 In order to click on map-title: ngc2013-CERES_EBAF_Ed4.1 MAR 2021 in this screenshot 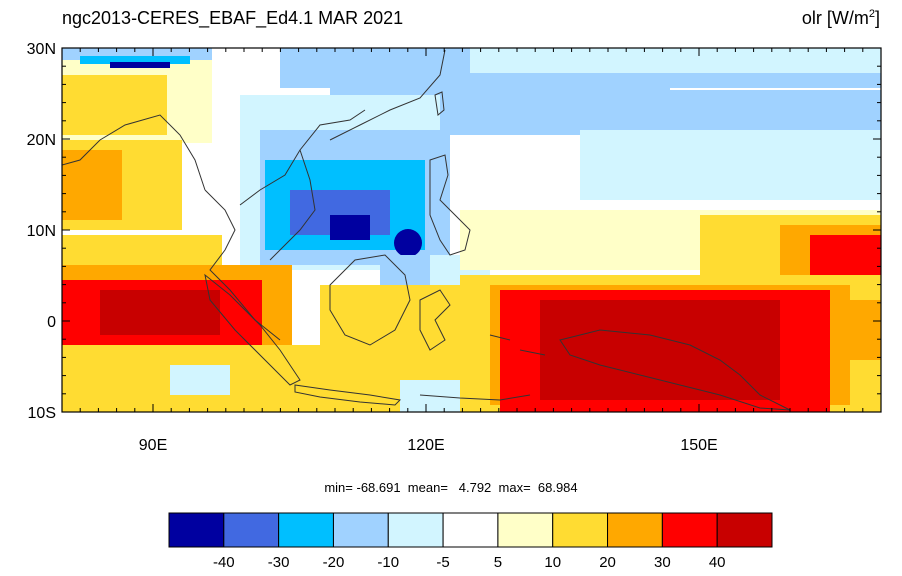, I will do `click(233, 18)`.